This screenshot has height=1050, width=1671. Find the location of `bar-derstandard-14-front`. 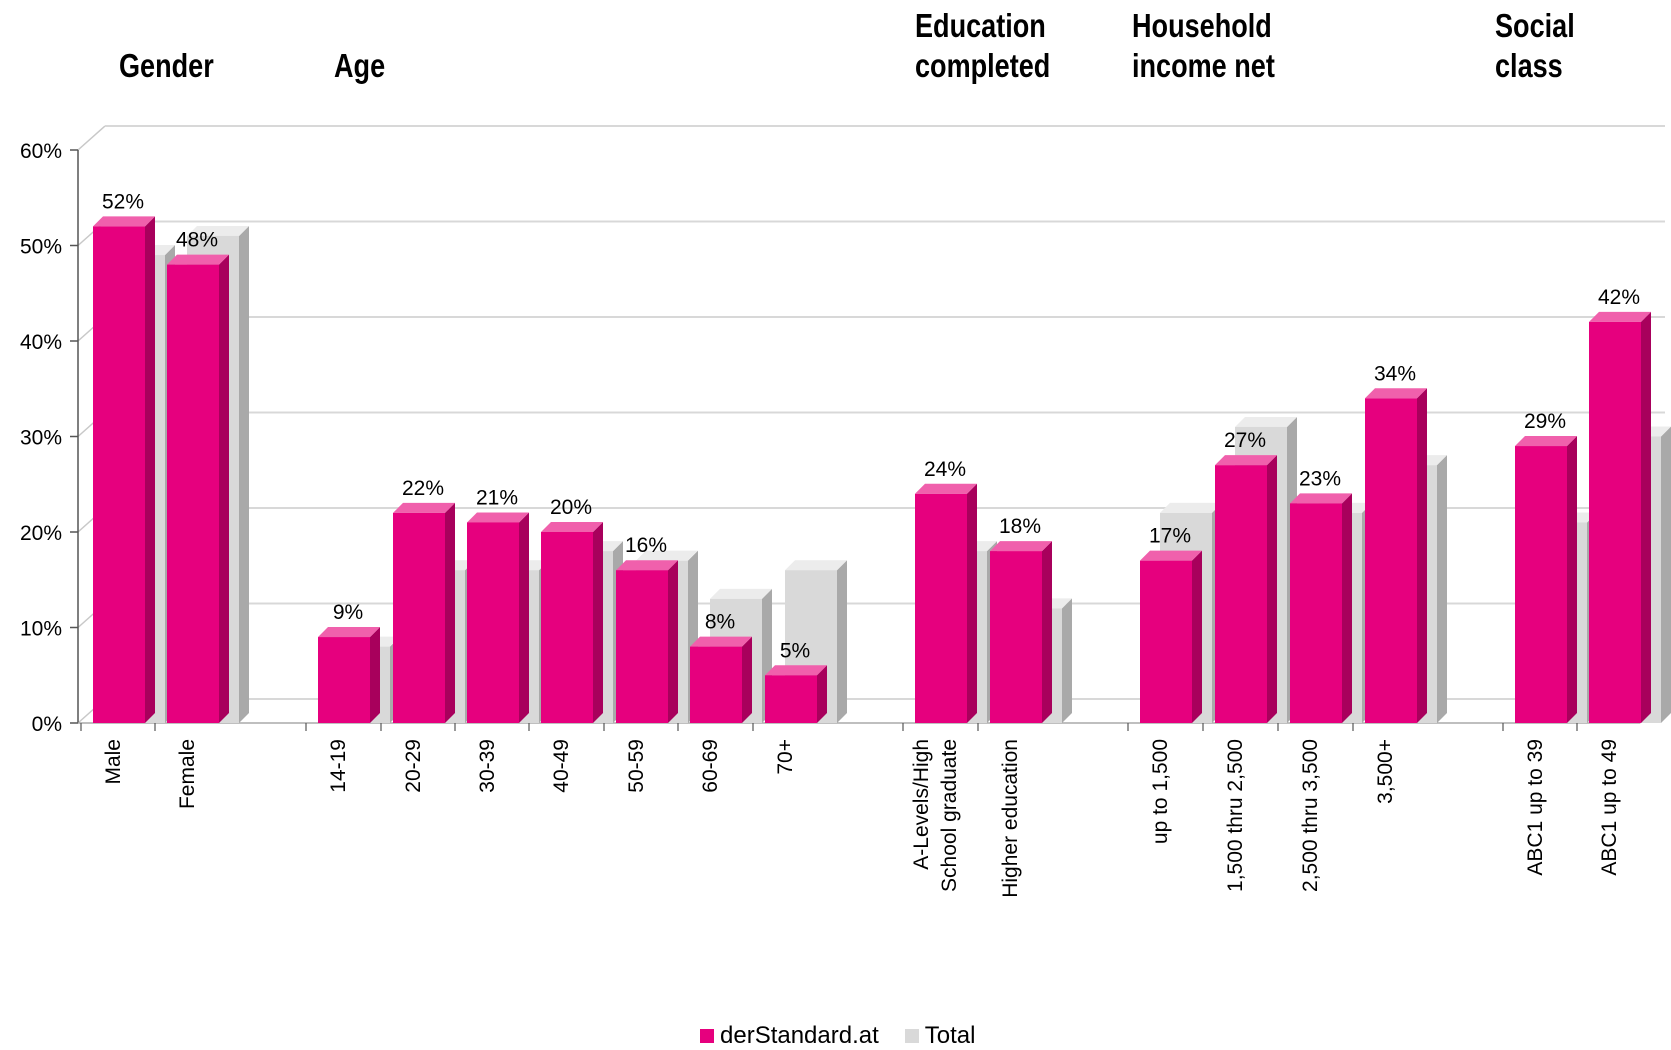

bar-derstandard-14-front is located at coordinates (1391, 560).